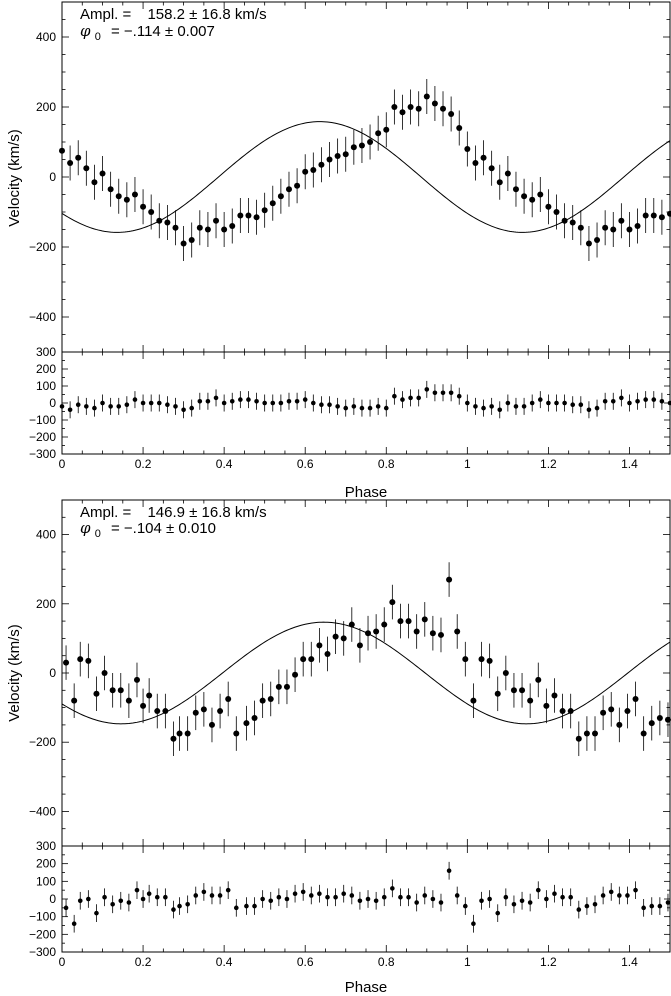 The width and height of the screenshot is (671, 996). I want to click on residual-tick-label: −200, so click(42, 437).